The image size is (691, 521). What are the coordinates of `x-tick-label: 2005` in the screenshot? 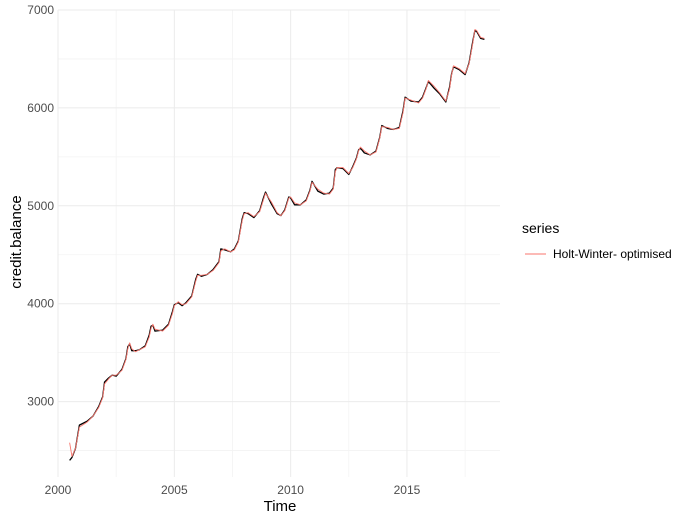 It's located at (174, 490).